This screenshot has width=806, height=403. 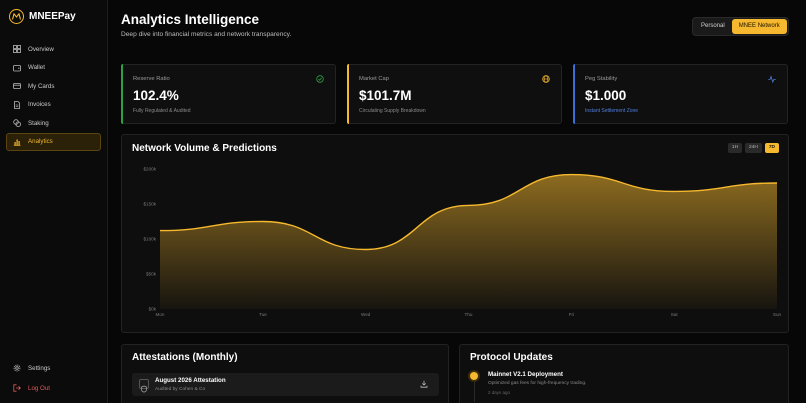 What do you see at coordinates (153, 309) in the screenshot?
I see `y-tick-label: $0k` at bounding box center [153, 309].